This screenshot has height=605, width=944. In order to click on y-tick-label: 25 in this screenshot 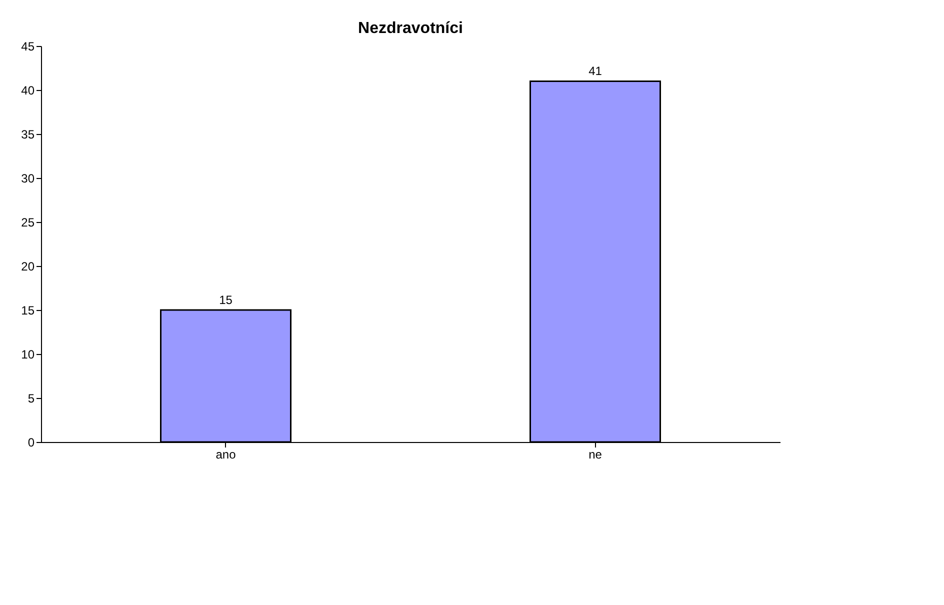, I will do `click(28, 223)`.